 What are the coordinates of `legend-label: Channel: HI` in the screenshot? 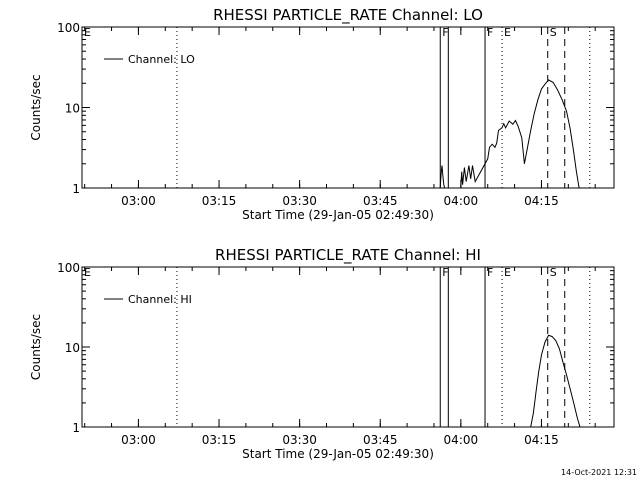 It's located at (160, 299).